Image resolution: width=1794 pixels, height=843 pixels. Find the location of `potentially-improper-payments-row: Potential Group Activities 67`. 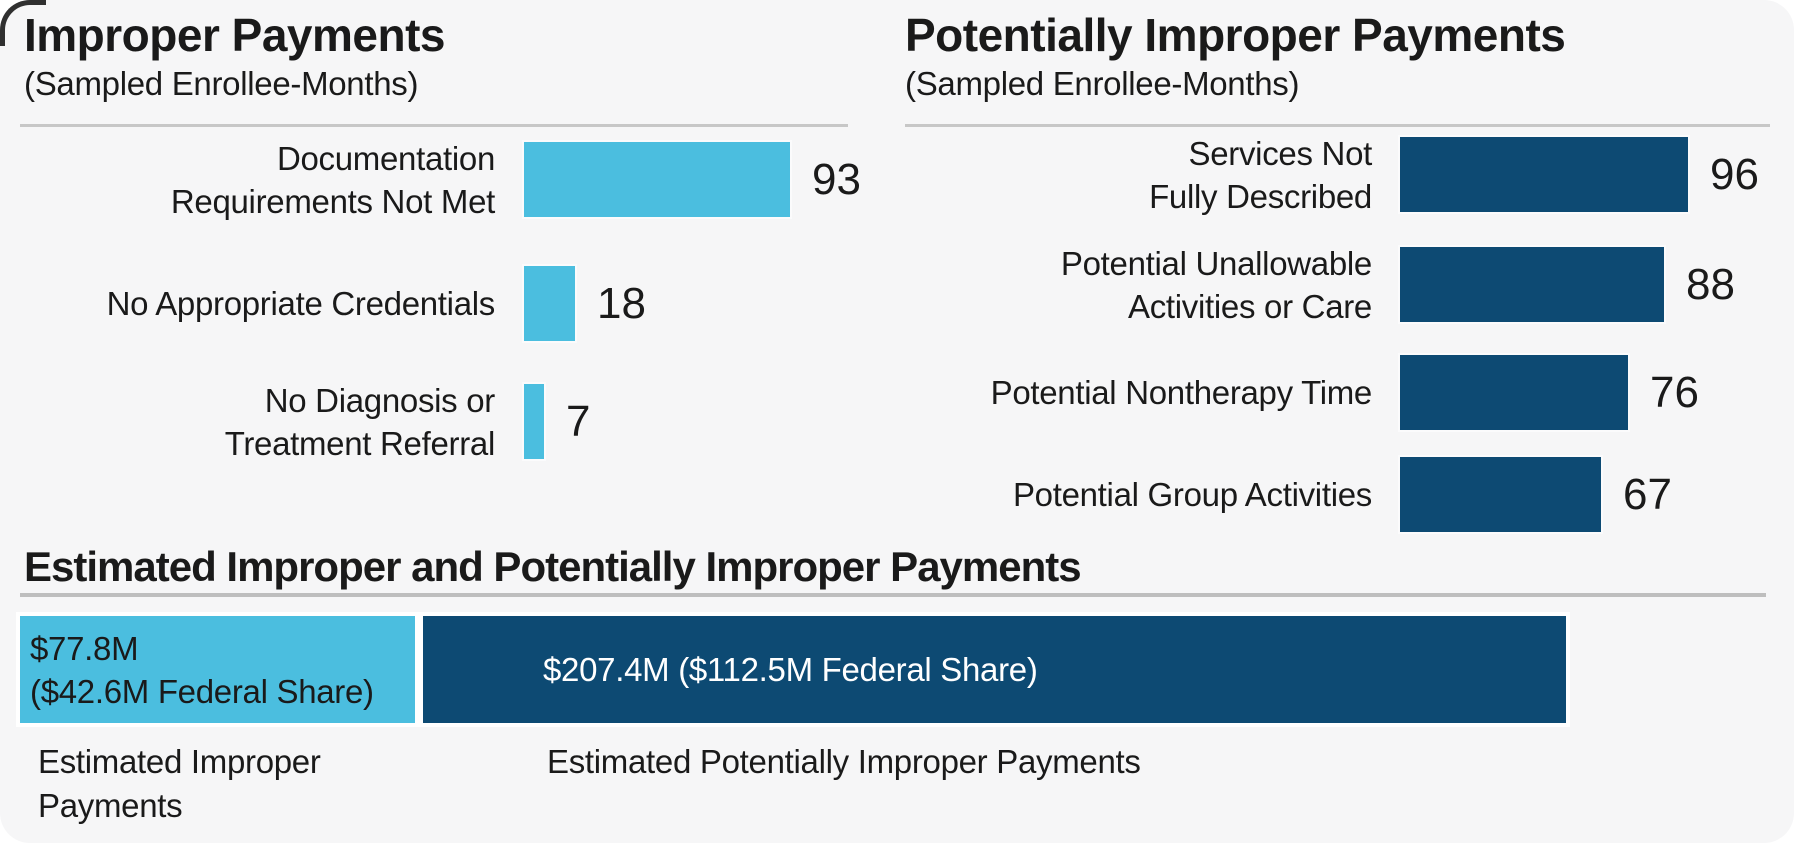

potentially-improper-payments-row: Potential Group Activities 67 is located at coordinates (1288, 494).